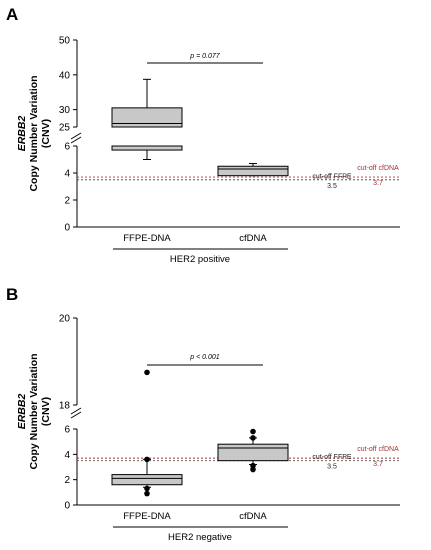 This screenshot has height=550, width=431. I want to click on box-lower-part, so click(147, 148).